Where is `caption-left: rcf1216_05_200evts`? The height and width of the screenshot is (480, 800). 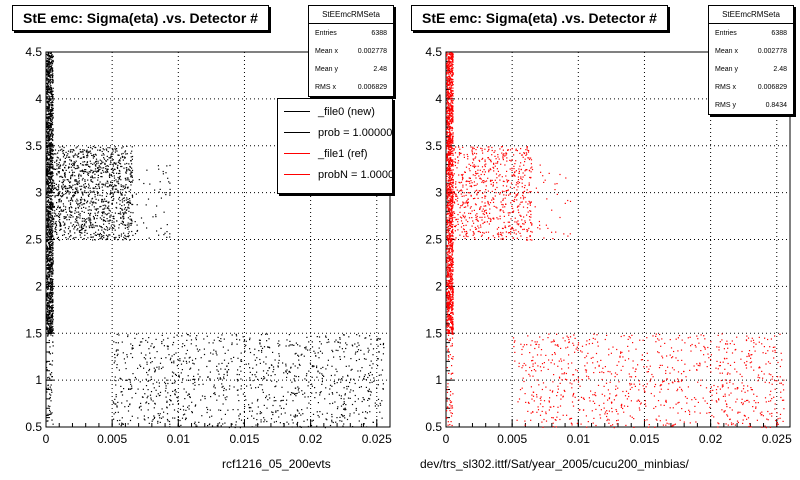 caption-left: rcf1216_05_200evts is located at coordinates (276, 464).